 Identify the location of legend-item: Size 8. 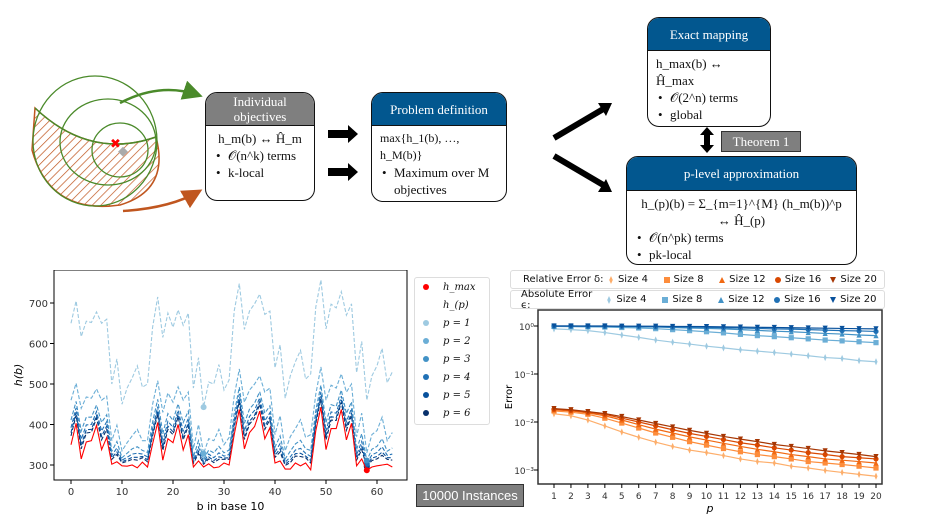
(688, 299).